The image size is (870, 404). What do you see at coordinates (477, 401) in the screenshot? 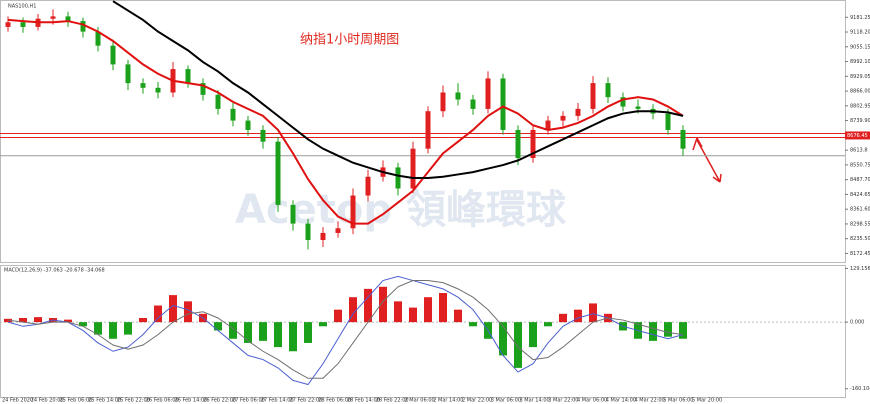
I see `x-tick-label: 2 Mar 22:00` at bounding box center [477, 401].